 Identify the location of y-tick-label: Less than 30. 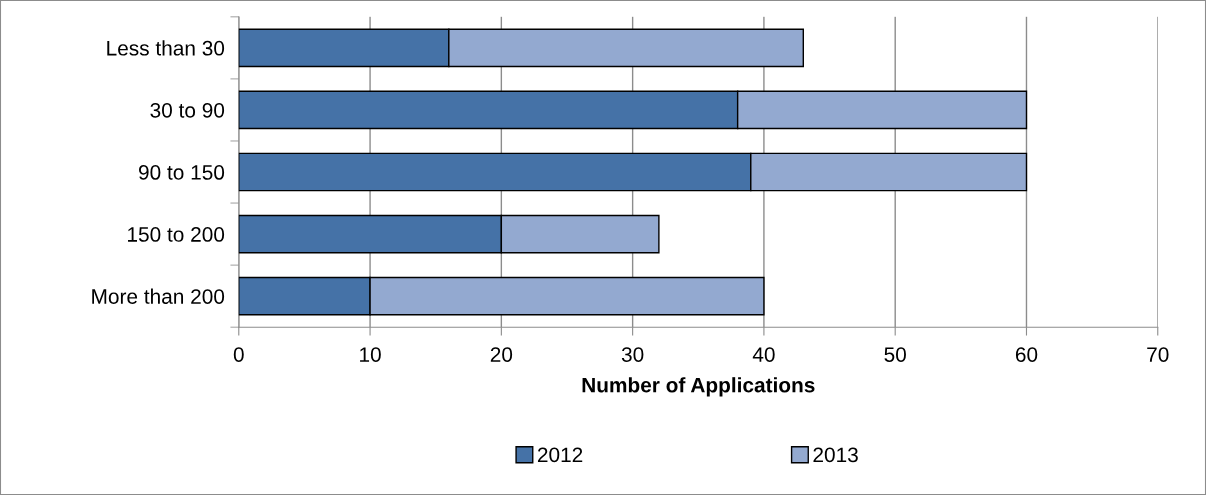
(166, 48).